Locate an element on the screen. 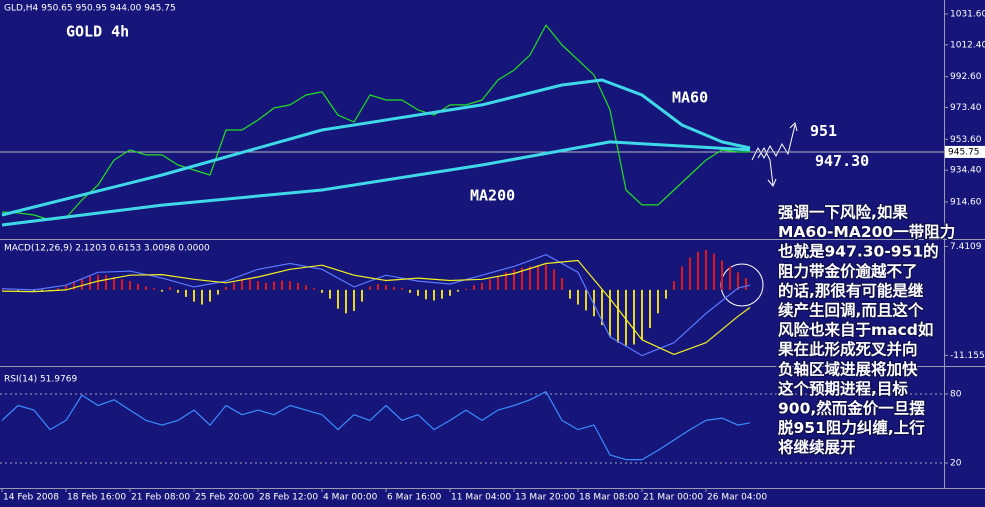 This screenshot has width=985, height=507. y-tick-label: 1031.60 is located at coordinates (967, 14).